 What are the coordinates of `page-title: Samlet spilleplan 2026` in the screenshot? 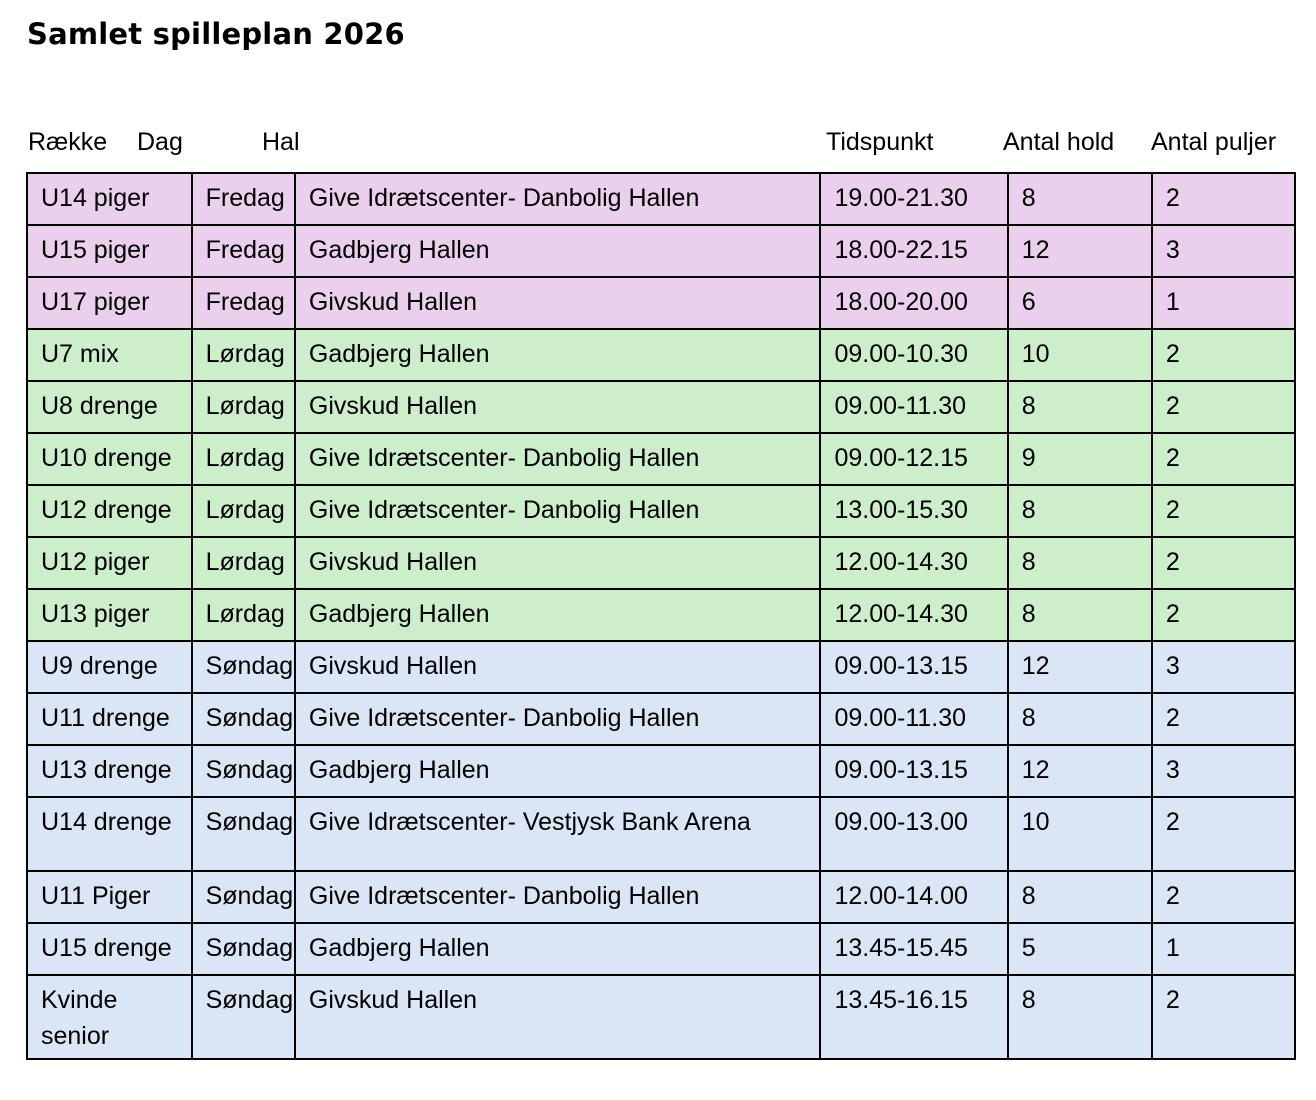 It's located at (216, 34).